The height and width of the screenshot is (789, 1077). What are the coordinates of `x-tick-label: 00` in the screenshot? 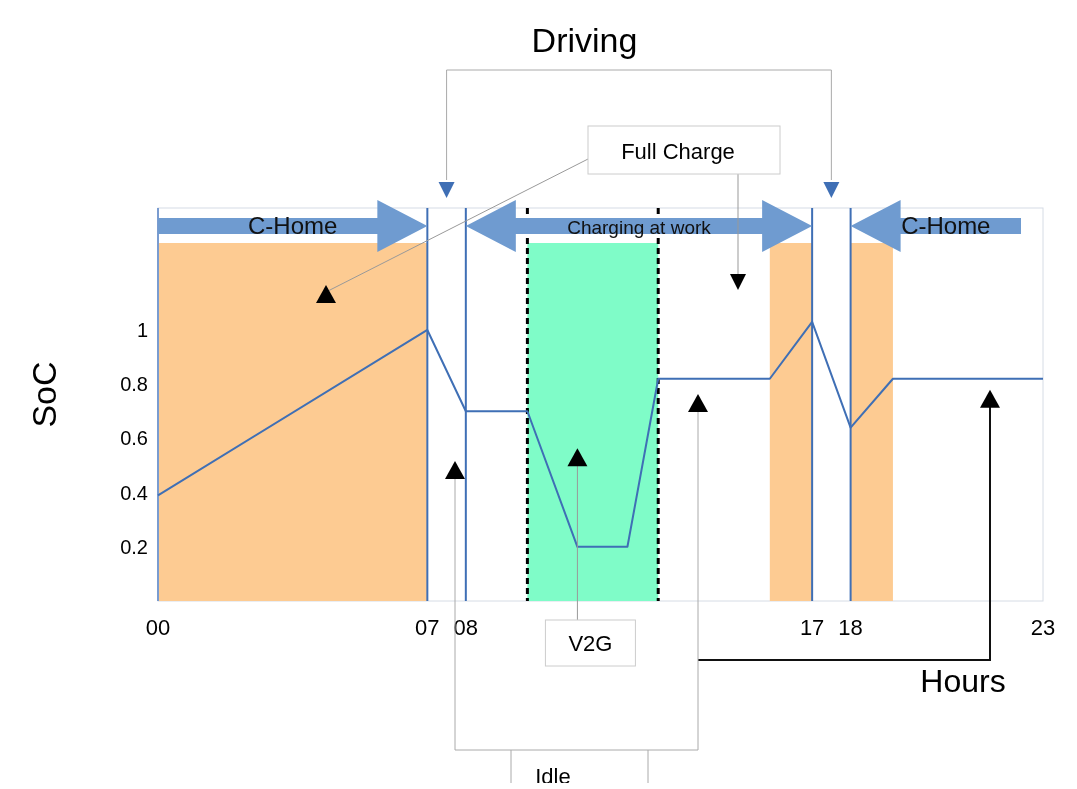 It's located at (158, 627).